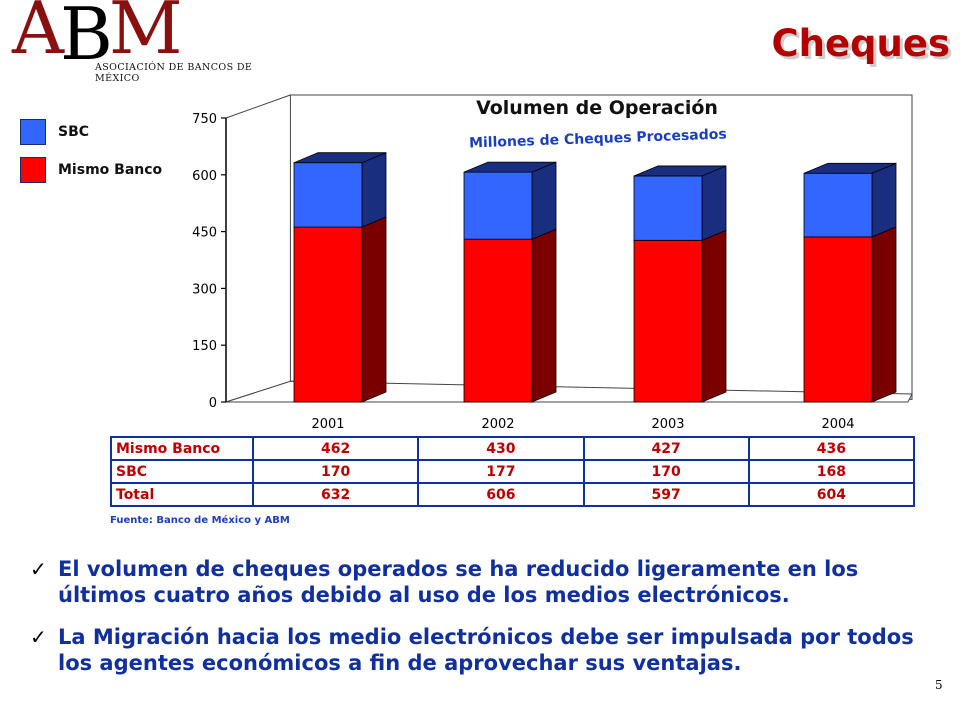 The width and height of the screenshot is (960, 720). What do you see at coordinates (182, 448) in the screenshot?
I see `row-label: Mismo Banco` at bounding box center [182, 448].